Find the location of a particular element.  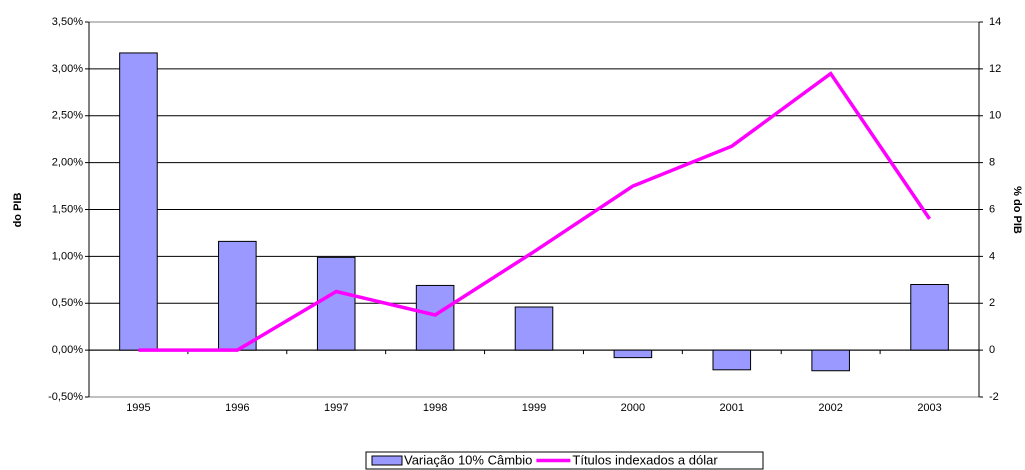

y2-tick-label: 10 is located at coordinates (995, 116).